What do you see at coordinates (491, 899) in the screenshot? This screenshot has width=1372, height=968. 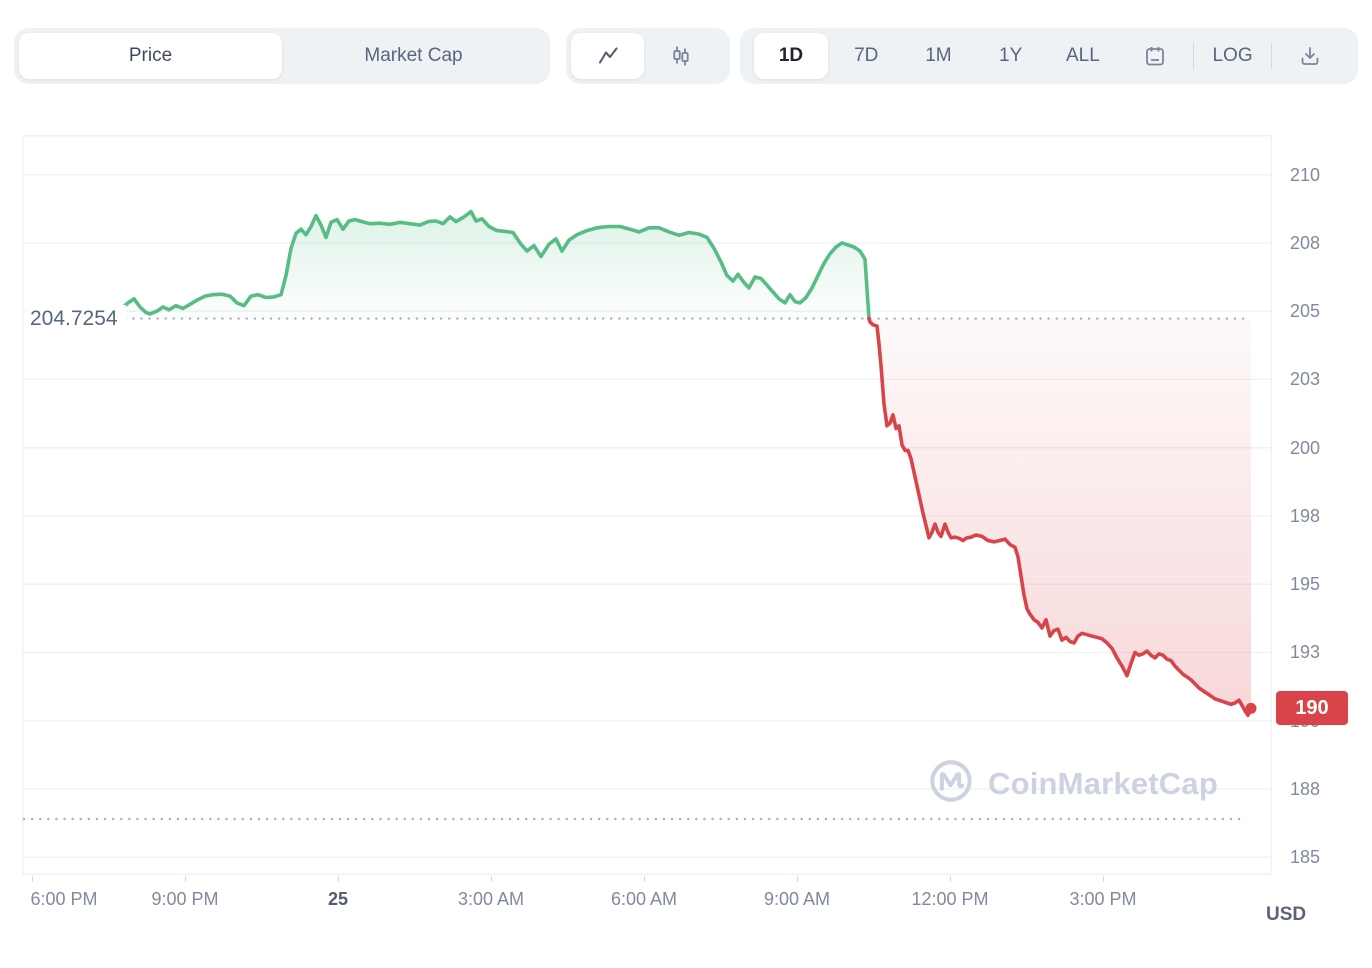 I see `x-axis-tick-label: 3:00 AM` at bounding box center [491, 899].